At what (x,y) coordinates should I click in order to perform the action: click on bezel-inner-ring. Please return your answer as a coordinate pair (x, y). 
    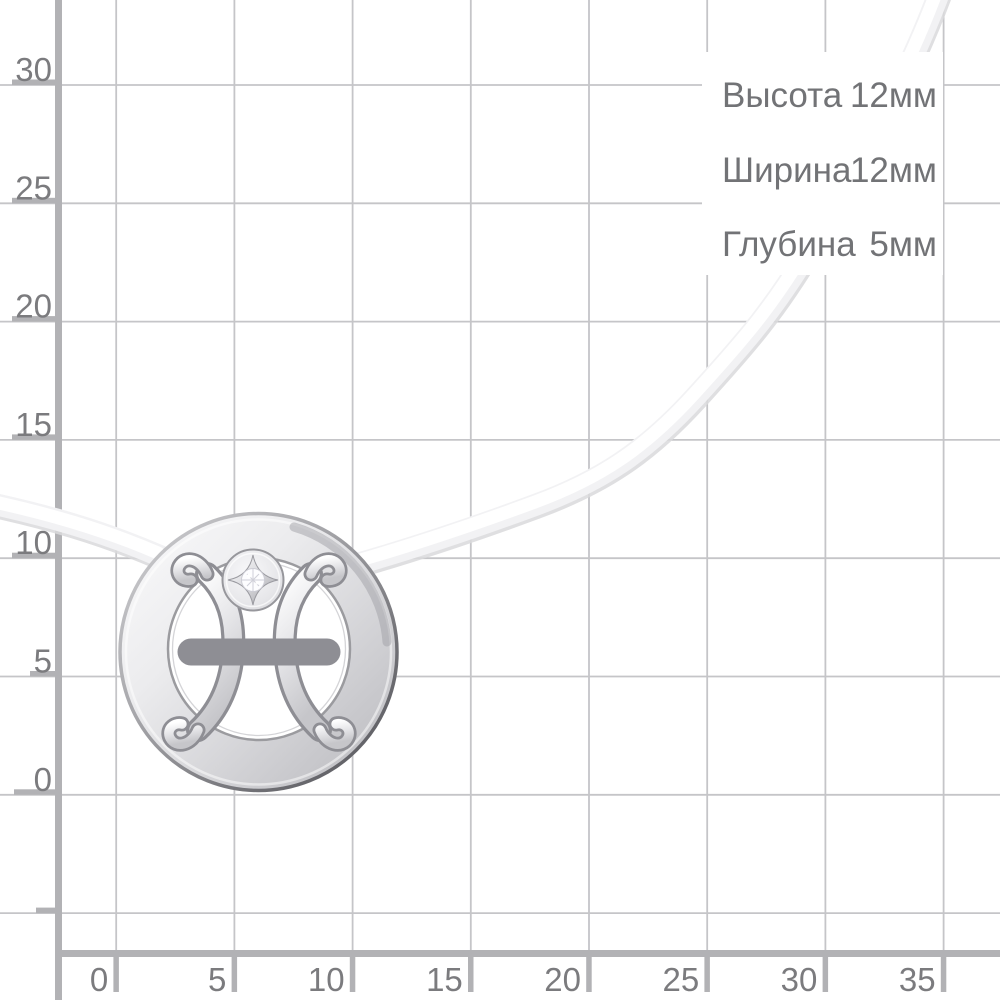
    Looking at the image, I should click on (253, 580).